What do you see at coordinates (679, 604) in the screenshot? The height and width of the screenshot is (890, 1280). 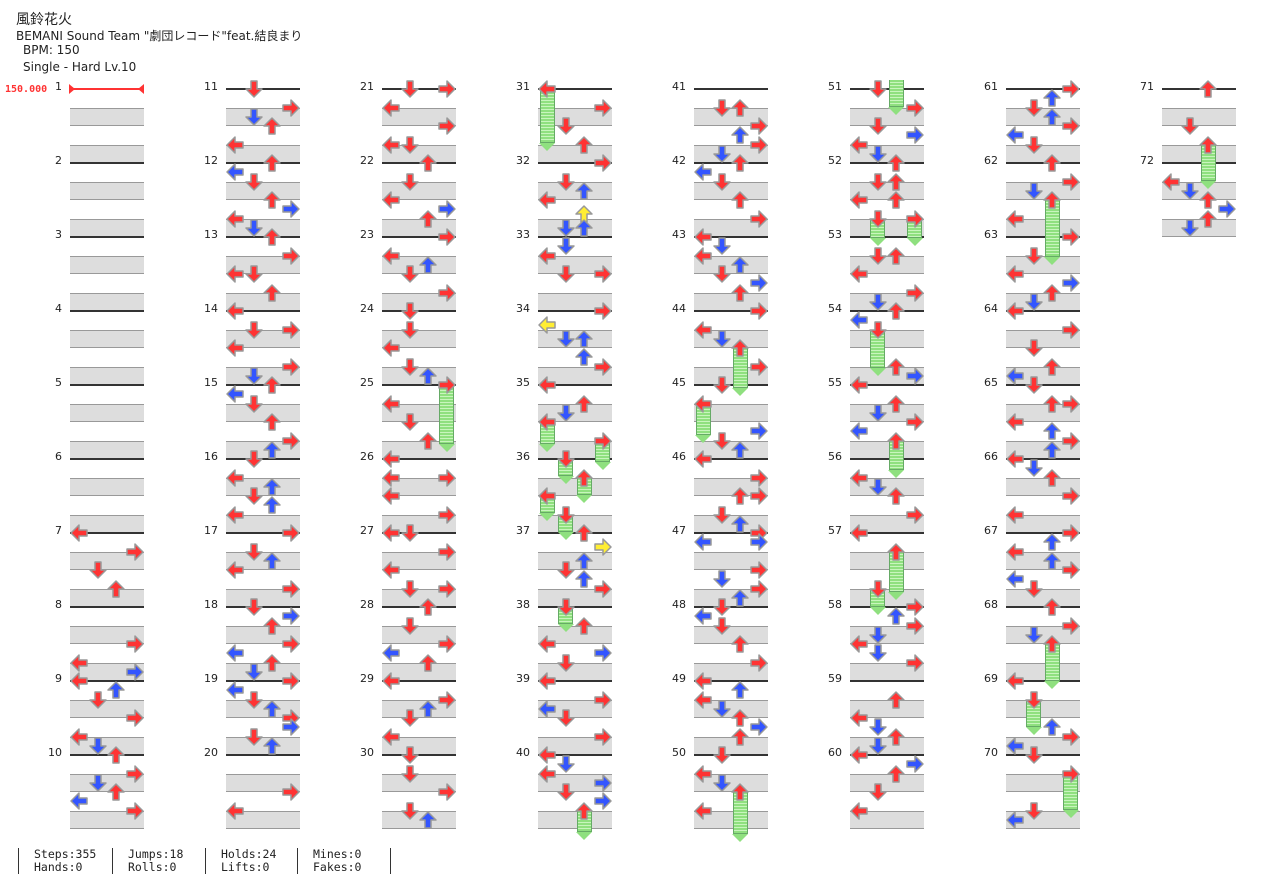 I see `measure-number: 48` at bounding box center [679, 604].